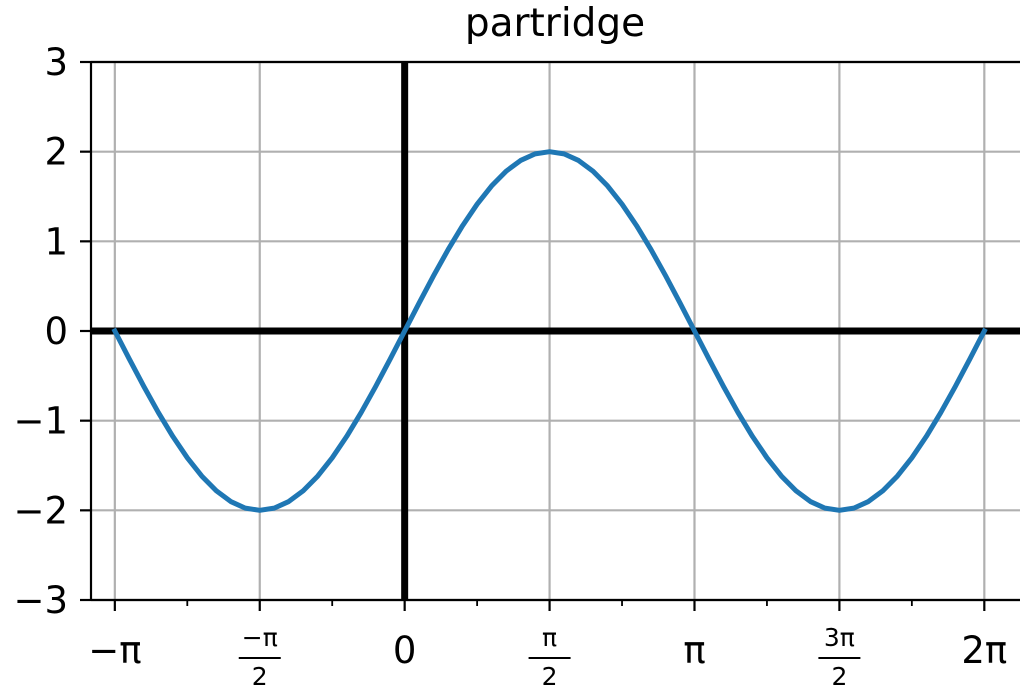 The image size is (1020, 692). Describe the element at coordinates (40, 600) in the screenshot. I see `y-tick-label: −3` at that location.